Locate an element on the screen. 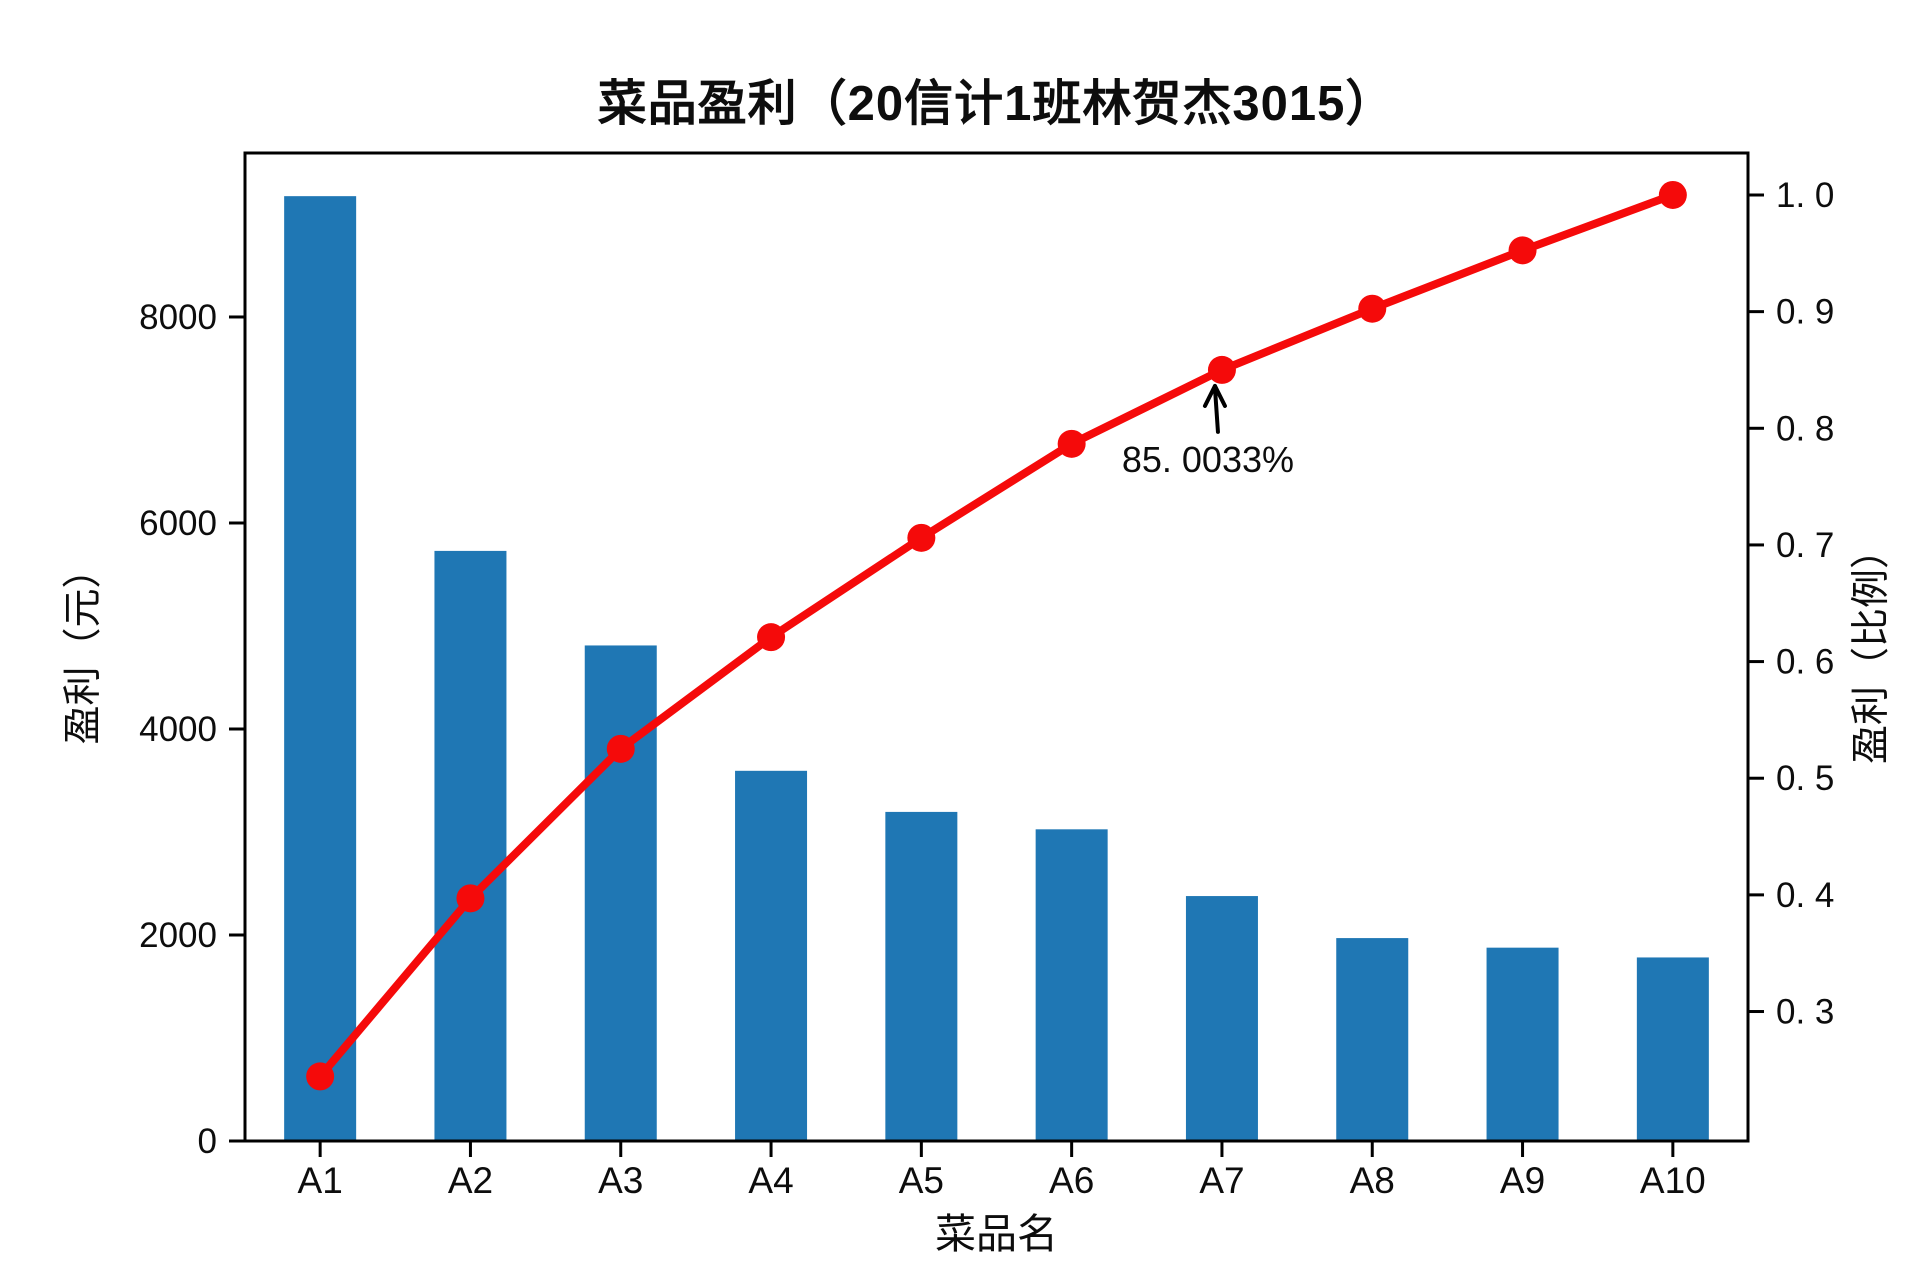  x-tick-label: A7 is located at coordinates (1221, 1180).